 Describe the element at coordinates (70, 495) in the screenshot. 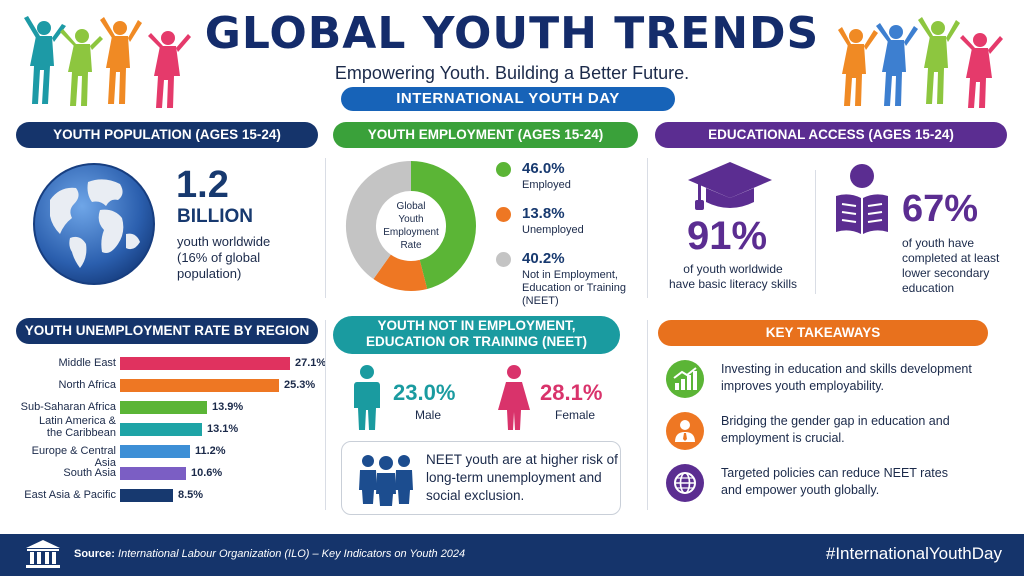

I see `region-label-line-1: East Asia & Pacific` at that location.